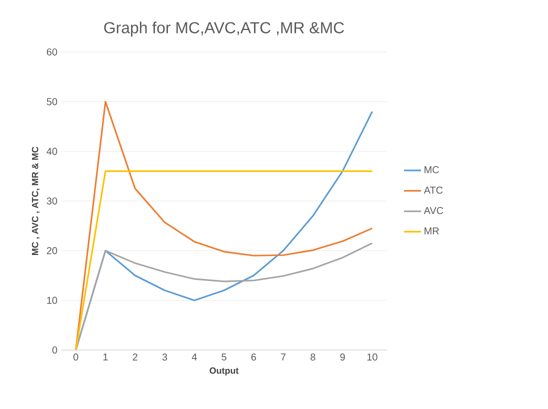 The image size is (548, 409). Describe the element at coordinates (224, 371) in the screenshot. I see `x-axis-title: Output` at that location.